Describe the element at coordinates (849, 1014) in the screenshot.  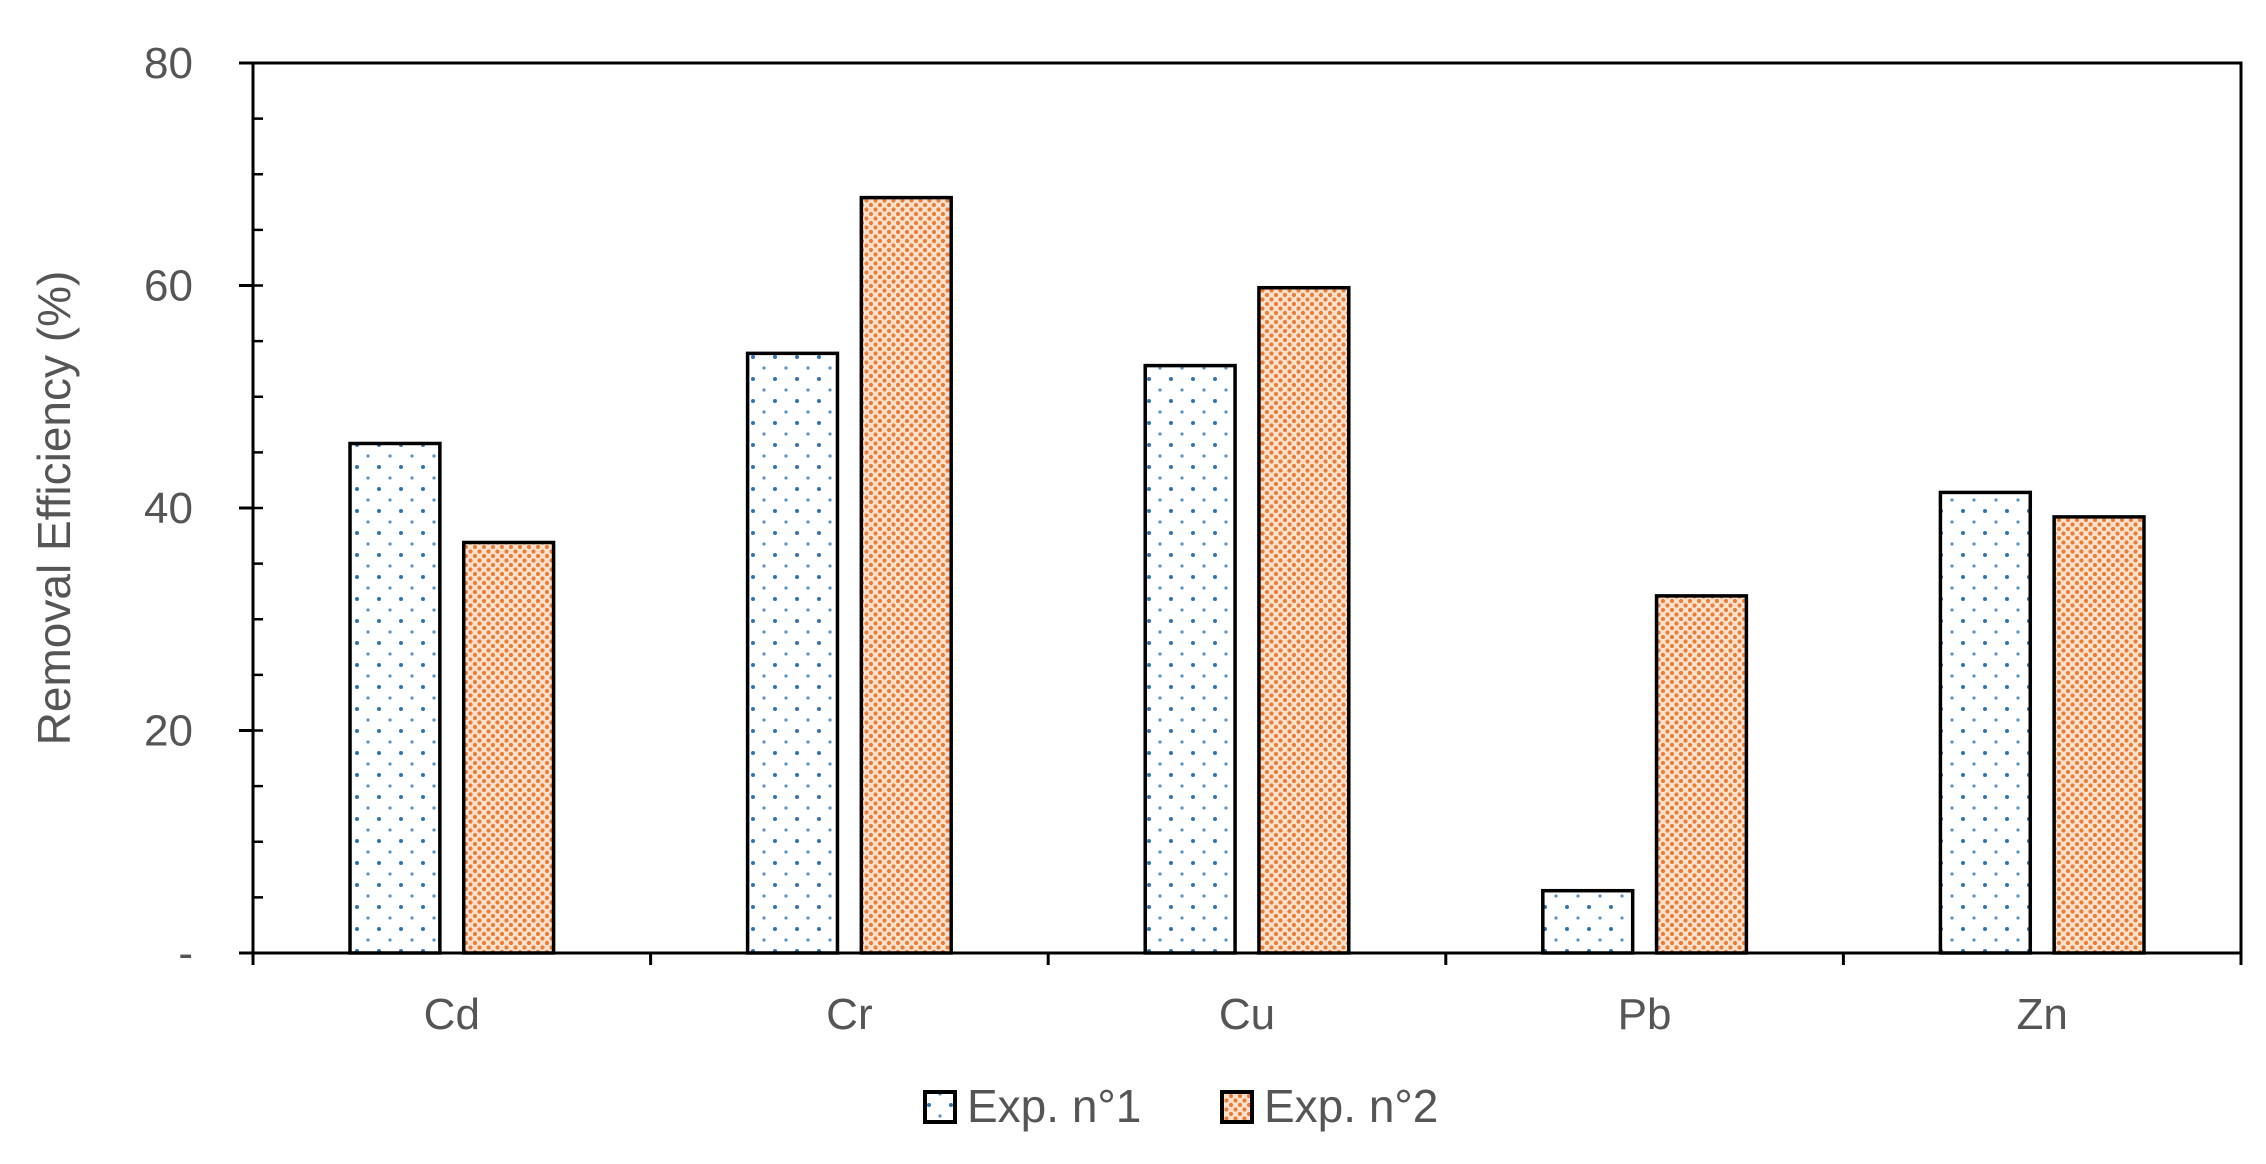
I see `x-tick-label: Cr` at that location.